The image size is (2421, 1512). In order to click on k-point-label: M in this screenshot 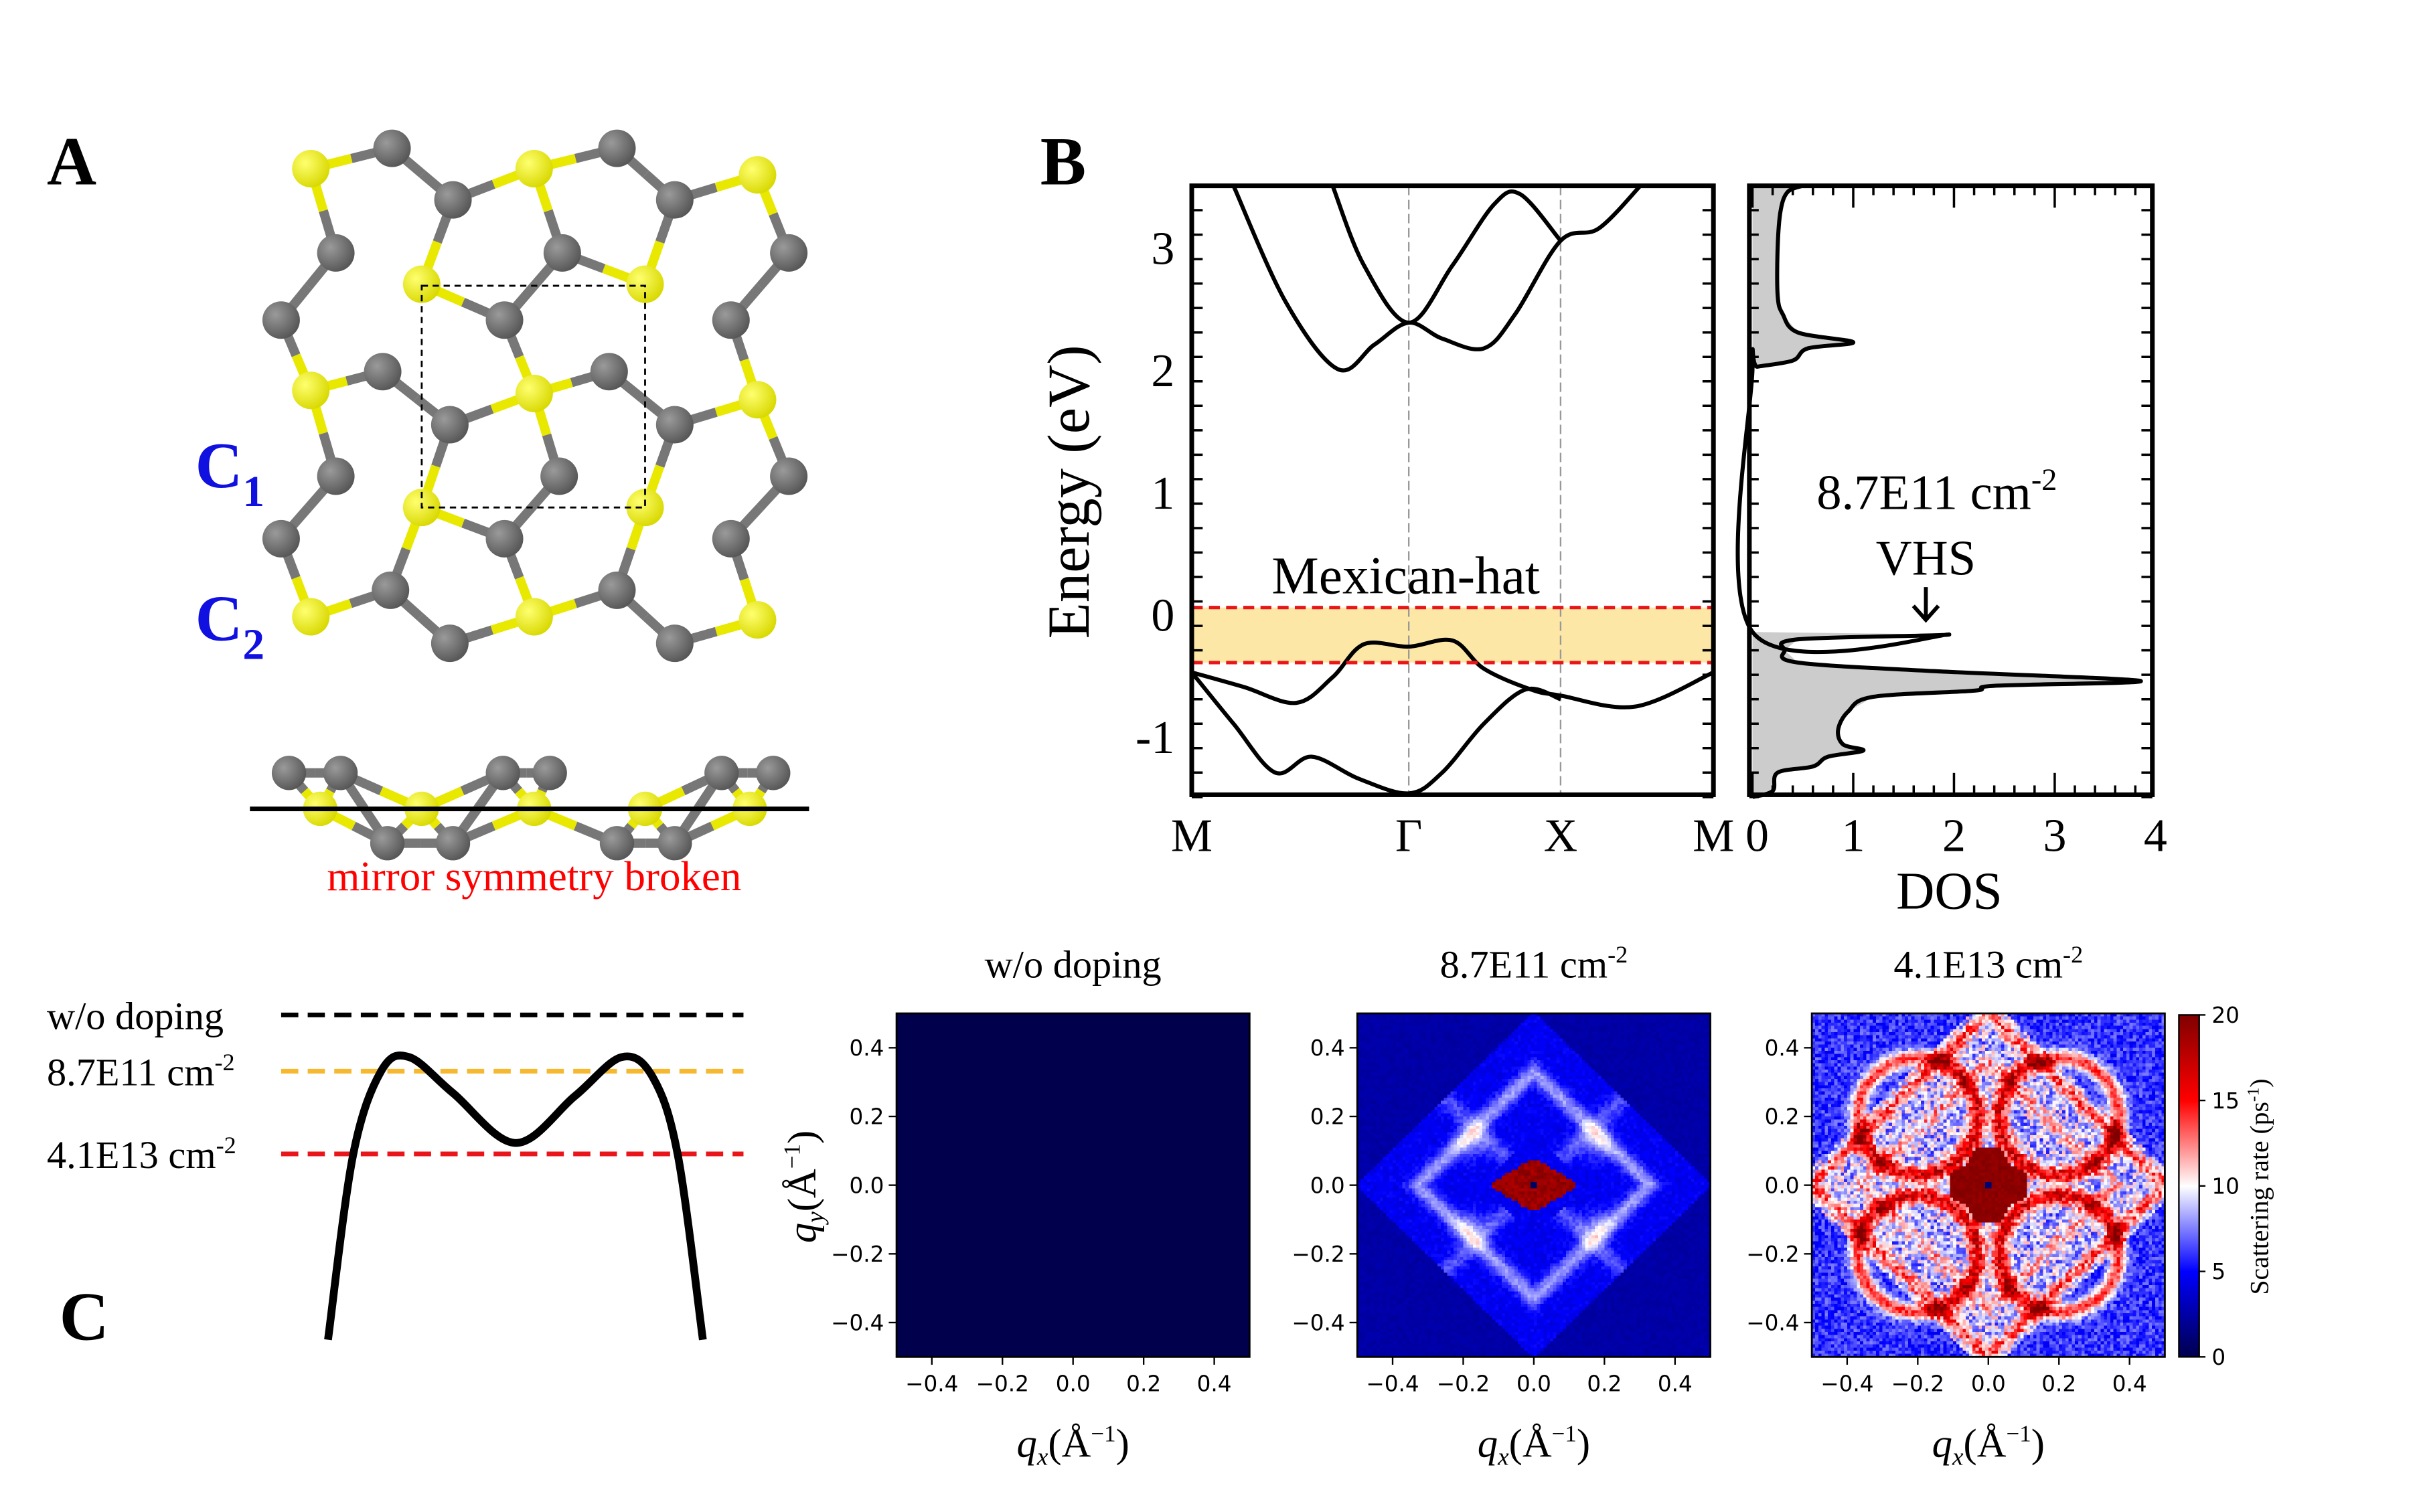, I will do `click(1192, 835)`.